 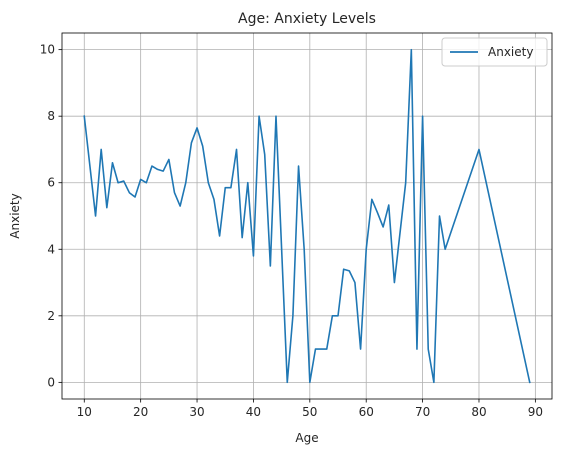 I want to click on y-tick-label: 2, so click(x=51, y=316).